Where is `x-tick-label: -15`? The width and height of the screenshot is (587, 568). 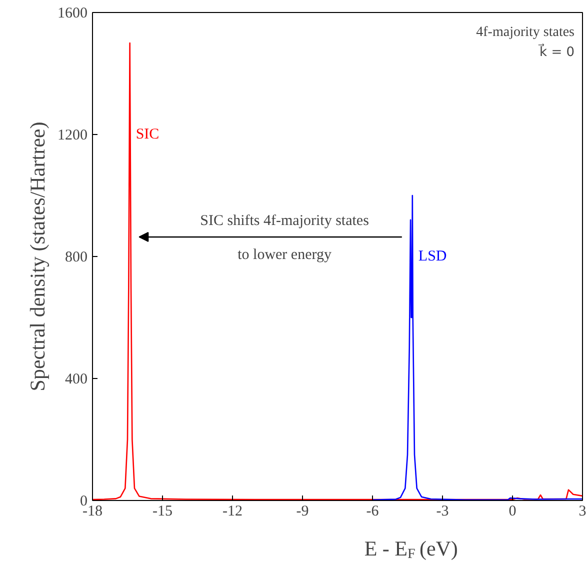 x-tick-label: -15 is located at coordinates (162, 512).